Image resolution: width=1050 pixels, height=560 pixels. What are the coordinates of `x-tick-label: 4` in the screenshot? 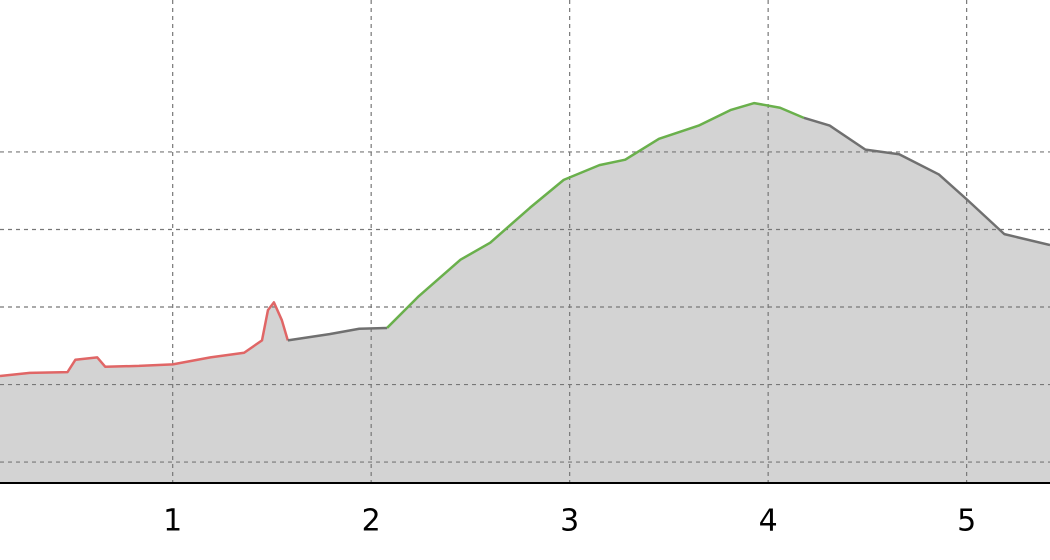 It's located at (768, 521).